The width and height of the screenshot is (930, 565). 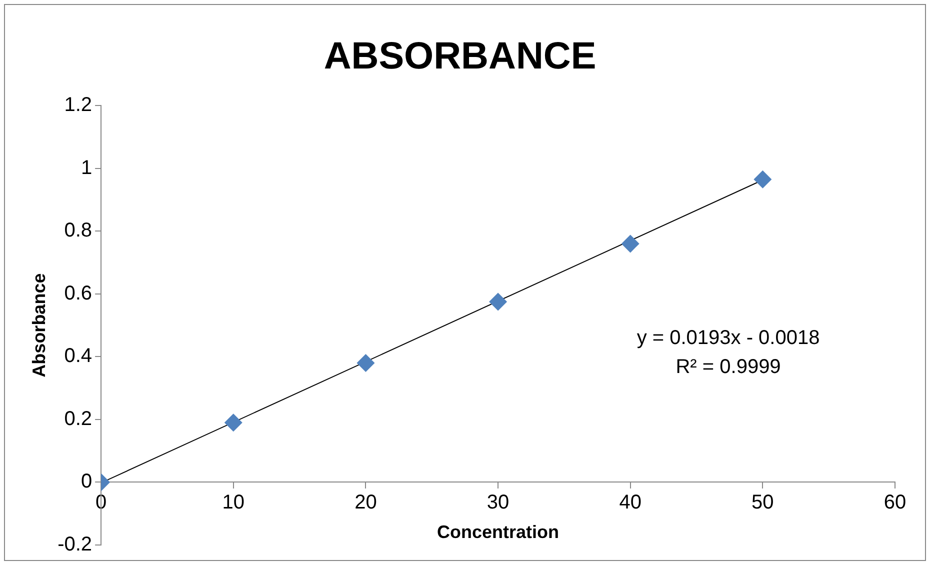 I want to click on y-tick-label: 0.8, so click(x=78, y=231).